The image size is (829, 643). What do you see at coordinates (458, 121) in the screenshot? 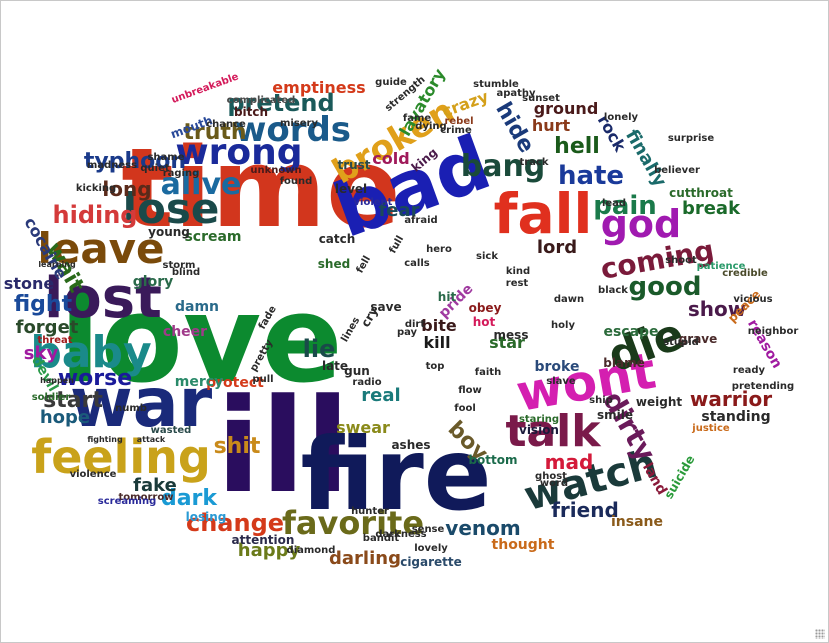
I see `word-rebel: rebel` at bounding box center [458, 121].